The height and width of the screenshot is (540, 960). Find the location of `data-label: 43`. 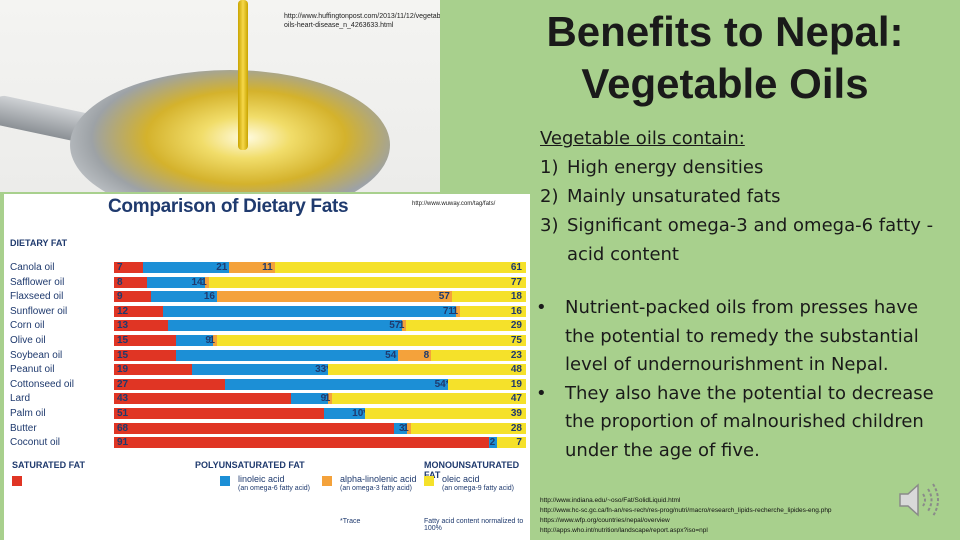

data-label: 43 is located at coordinates (123, 399).